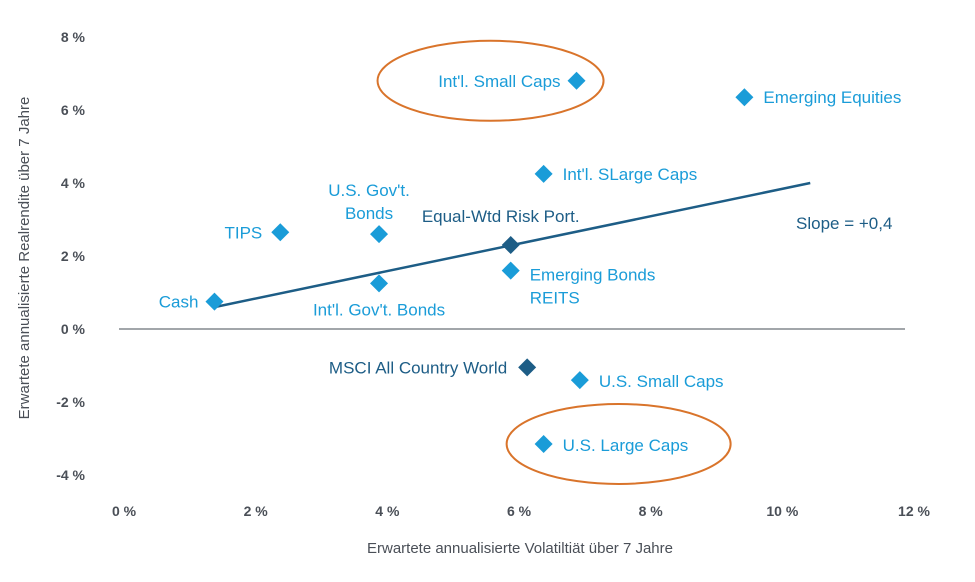 The image size is (975, 582). I want to click on label-msci-acwi: MSCI All Country World, so click(418, 367).